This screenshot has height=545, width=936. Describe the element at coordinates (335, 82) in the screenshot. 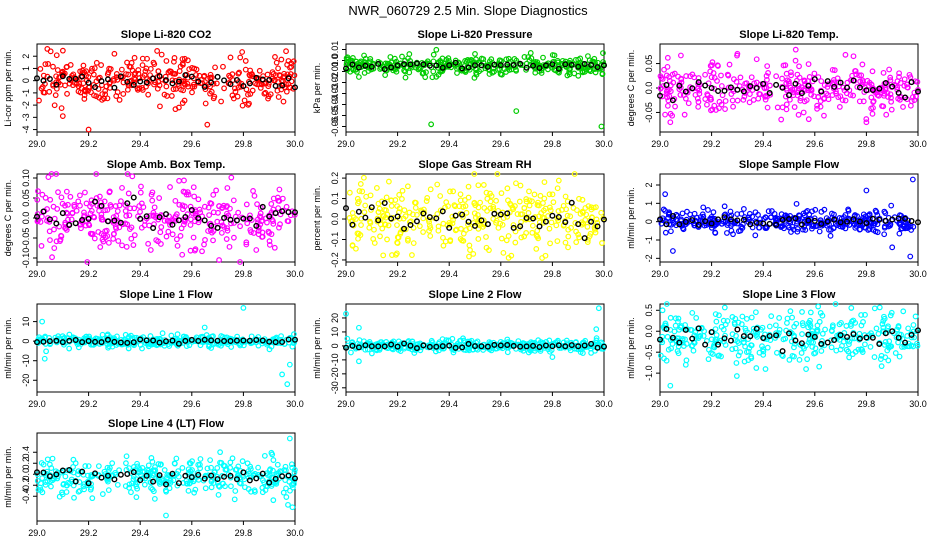

I see `y-tick-label: -0.02` at that location.